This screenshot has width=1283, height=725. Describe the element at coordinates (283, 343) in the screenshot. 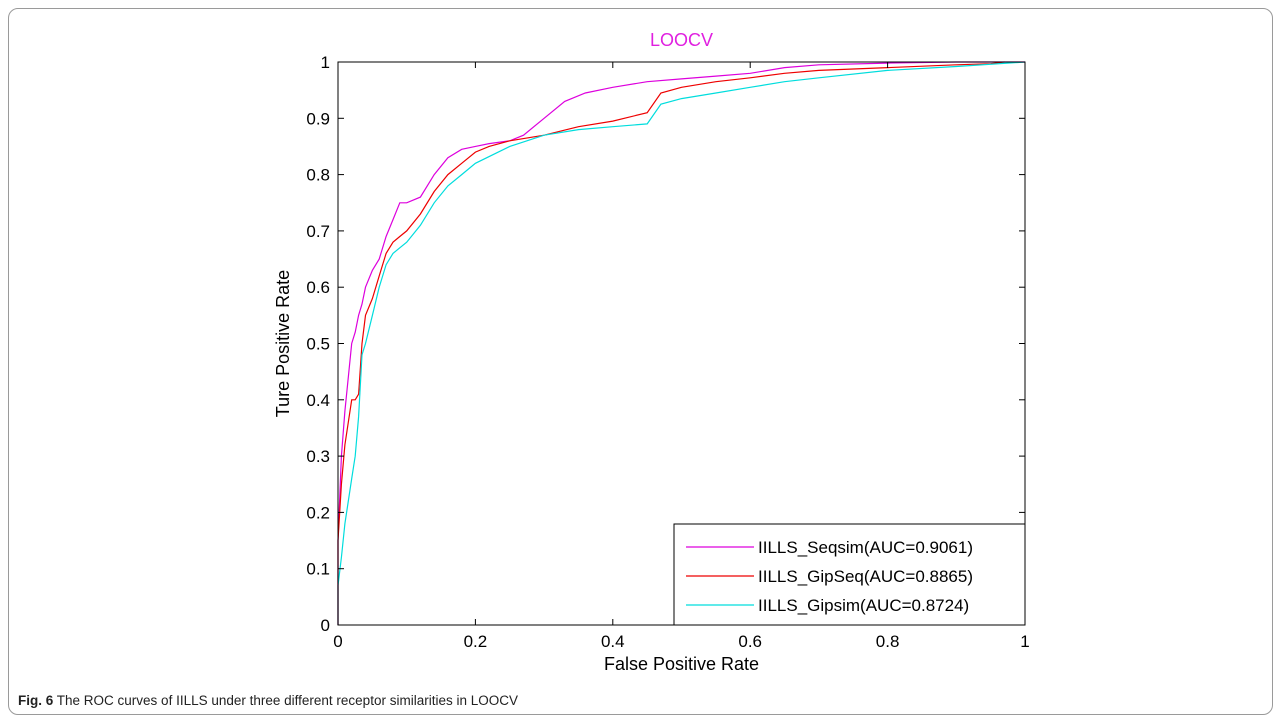

I see `y-axis-label: Ture Positive Rate` at that location.